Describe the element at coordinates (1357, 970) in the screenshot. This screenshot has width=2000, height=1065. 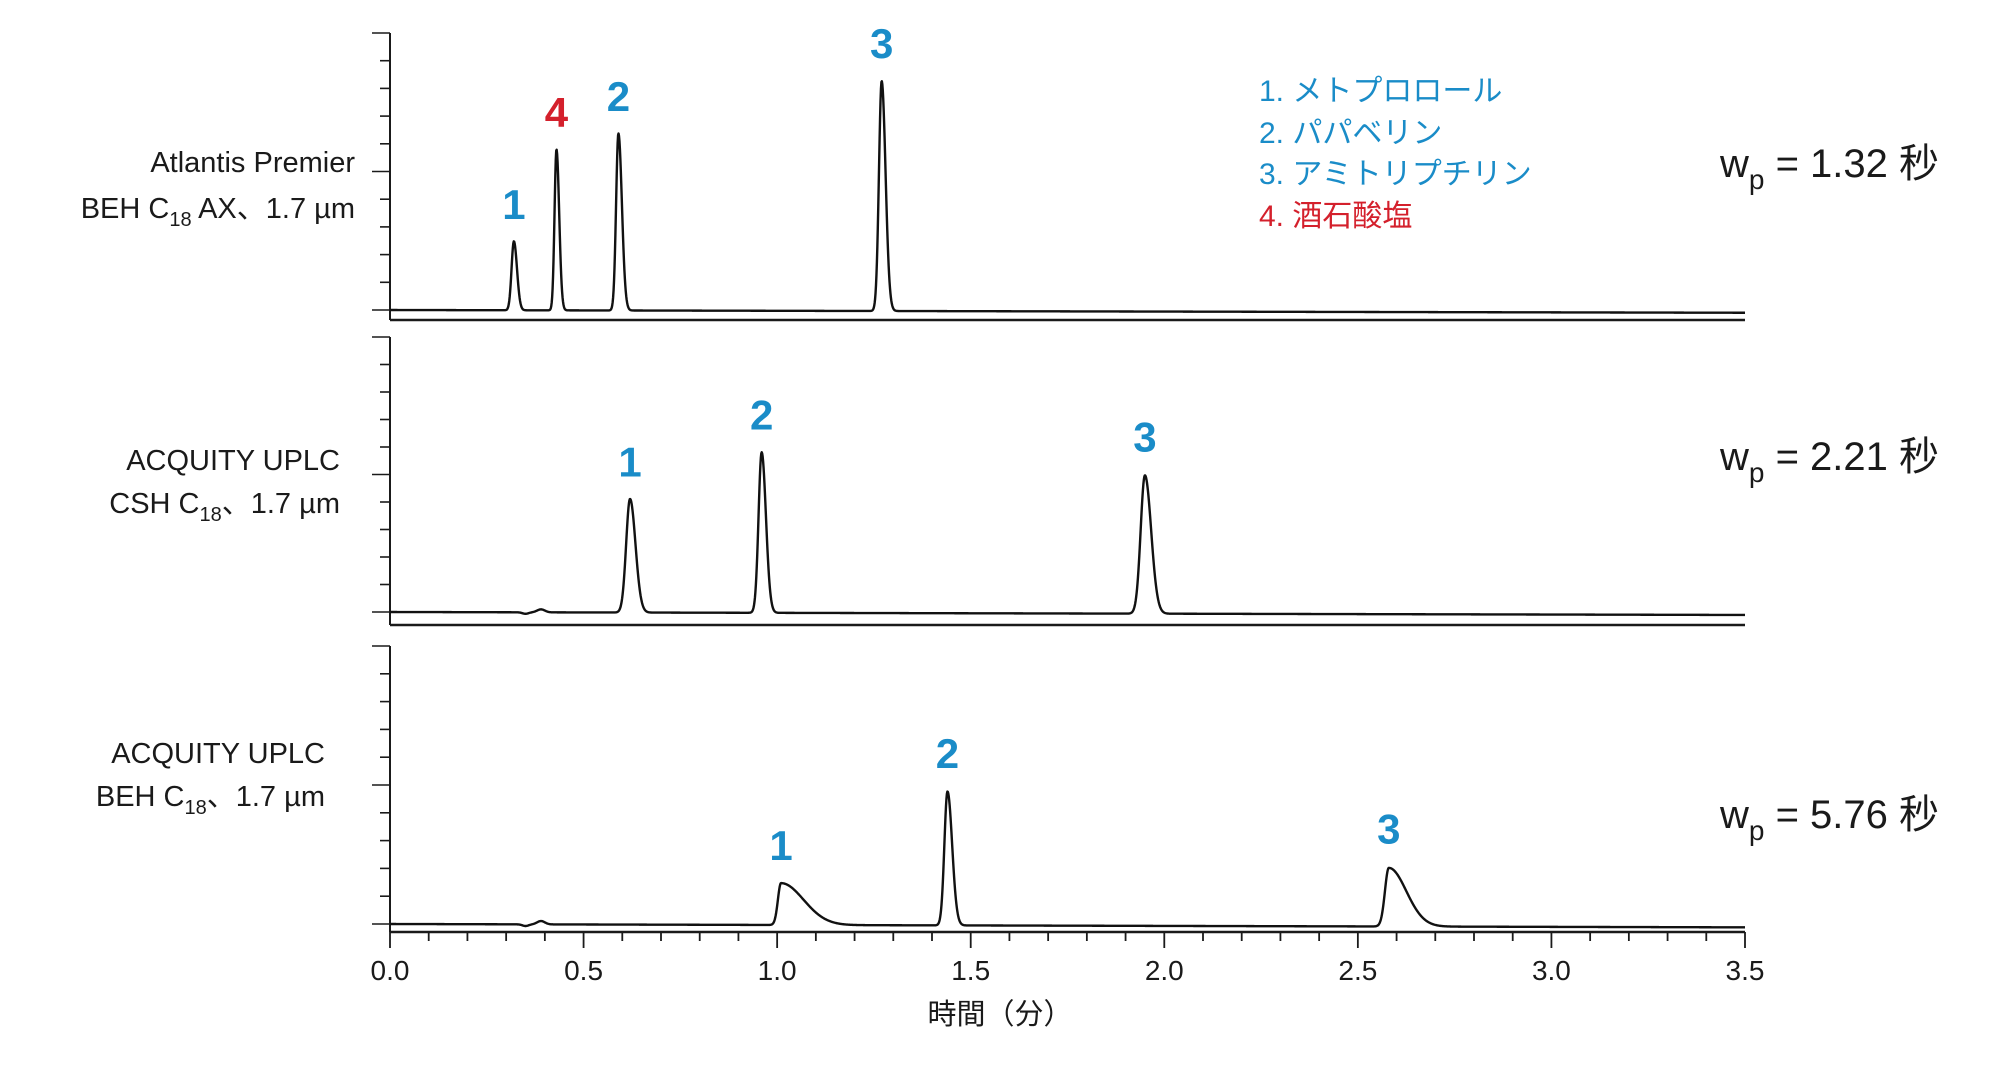
I see `x-tick-label: 2.5` at that location.